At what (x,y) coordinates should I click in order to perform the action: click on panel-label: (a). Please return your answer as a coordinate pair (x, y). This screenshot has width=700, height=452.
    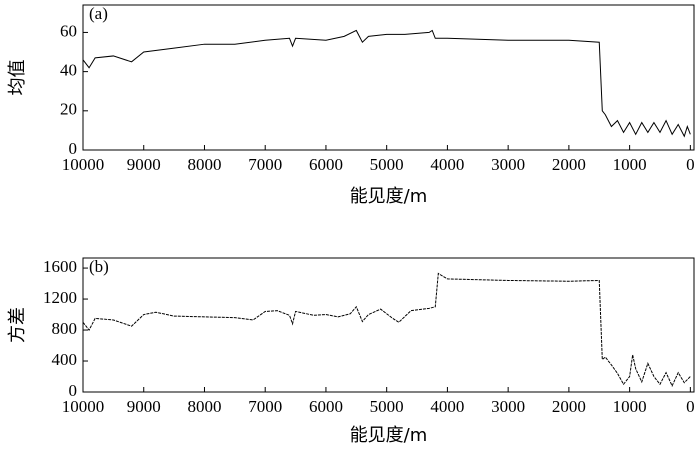
    Looking at the image, I should click on (98, 13).